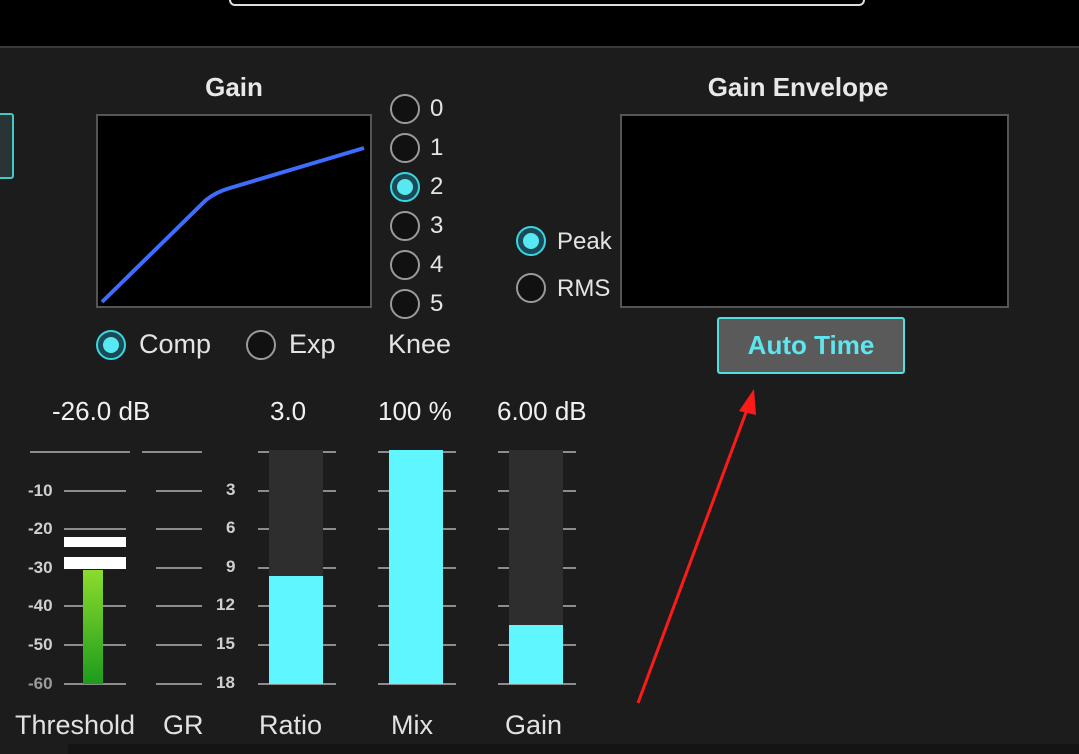 The width and height of the screenshot is (1079, 754). Describe the element at coordinates (297, 568) in the screenshot. I see `ratio-slider` at that location.